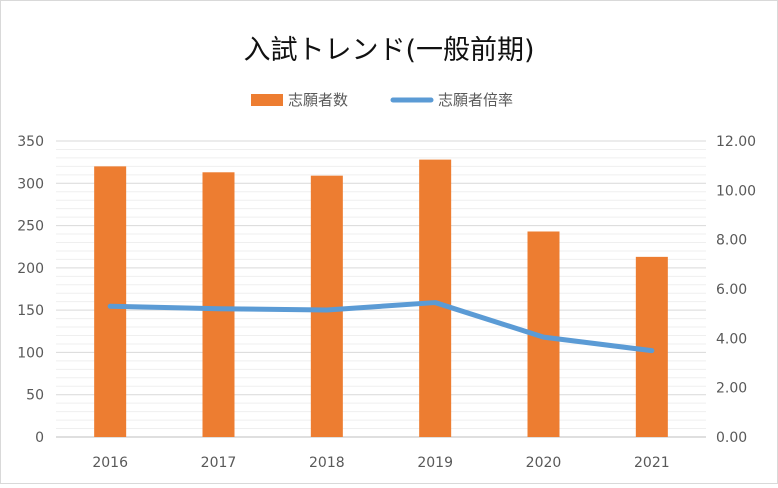 The height and width of the screenshot is (488, 778). I want to click on right-tick-label: 4.00, so click(731, 339).